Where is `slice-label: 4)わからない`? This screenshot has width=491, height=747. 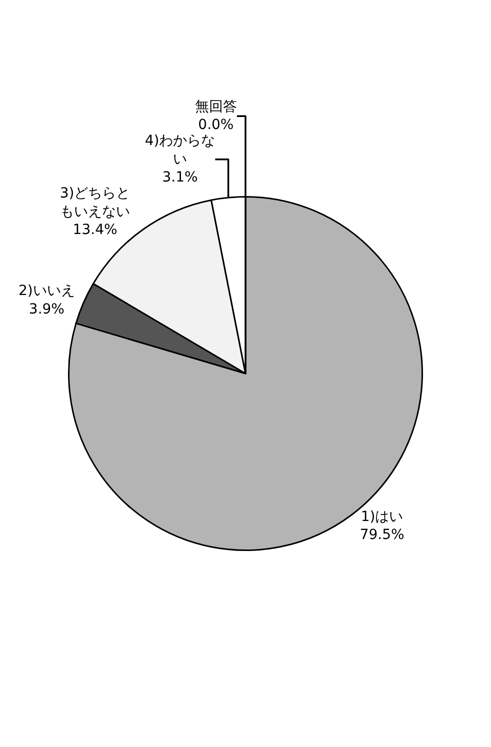
slice-label: 4)わからない is located at coordinates (180, 150).